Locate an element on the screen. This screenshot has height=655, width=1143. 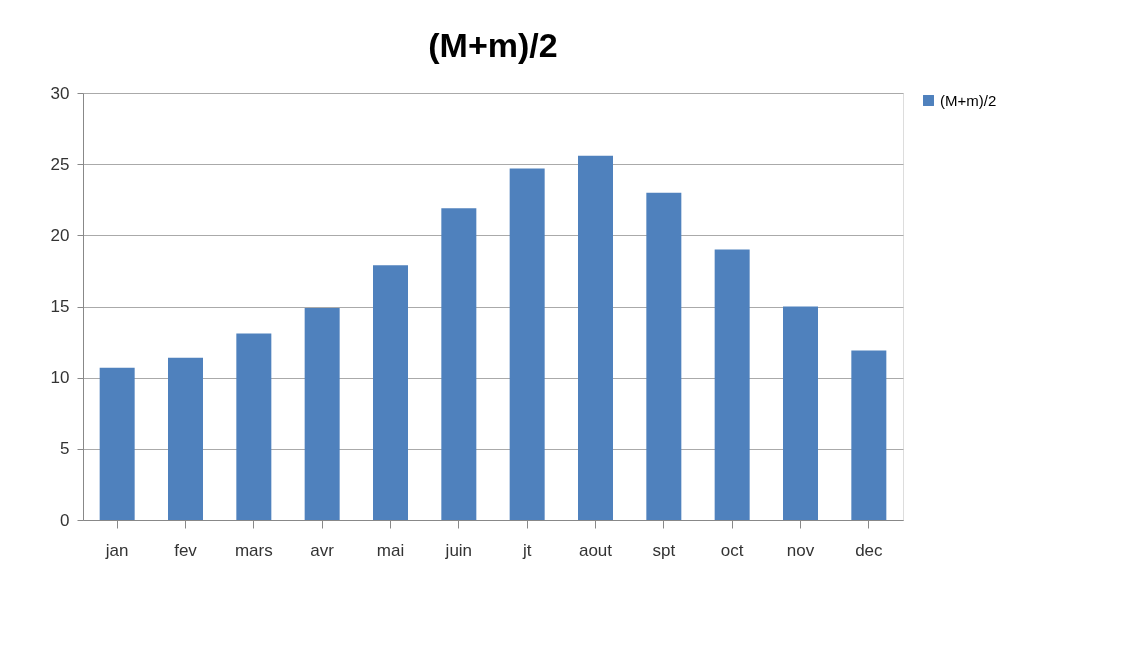
y-tick-label: 15 is located at coordinates (60, 306).